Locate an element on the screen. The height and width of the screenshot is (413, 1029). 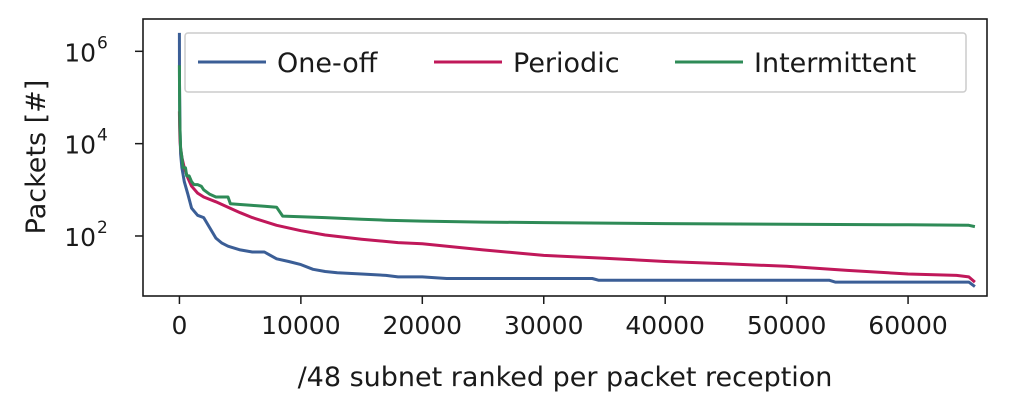
legend-label: One-off is located at coordinates (328, 63).